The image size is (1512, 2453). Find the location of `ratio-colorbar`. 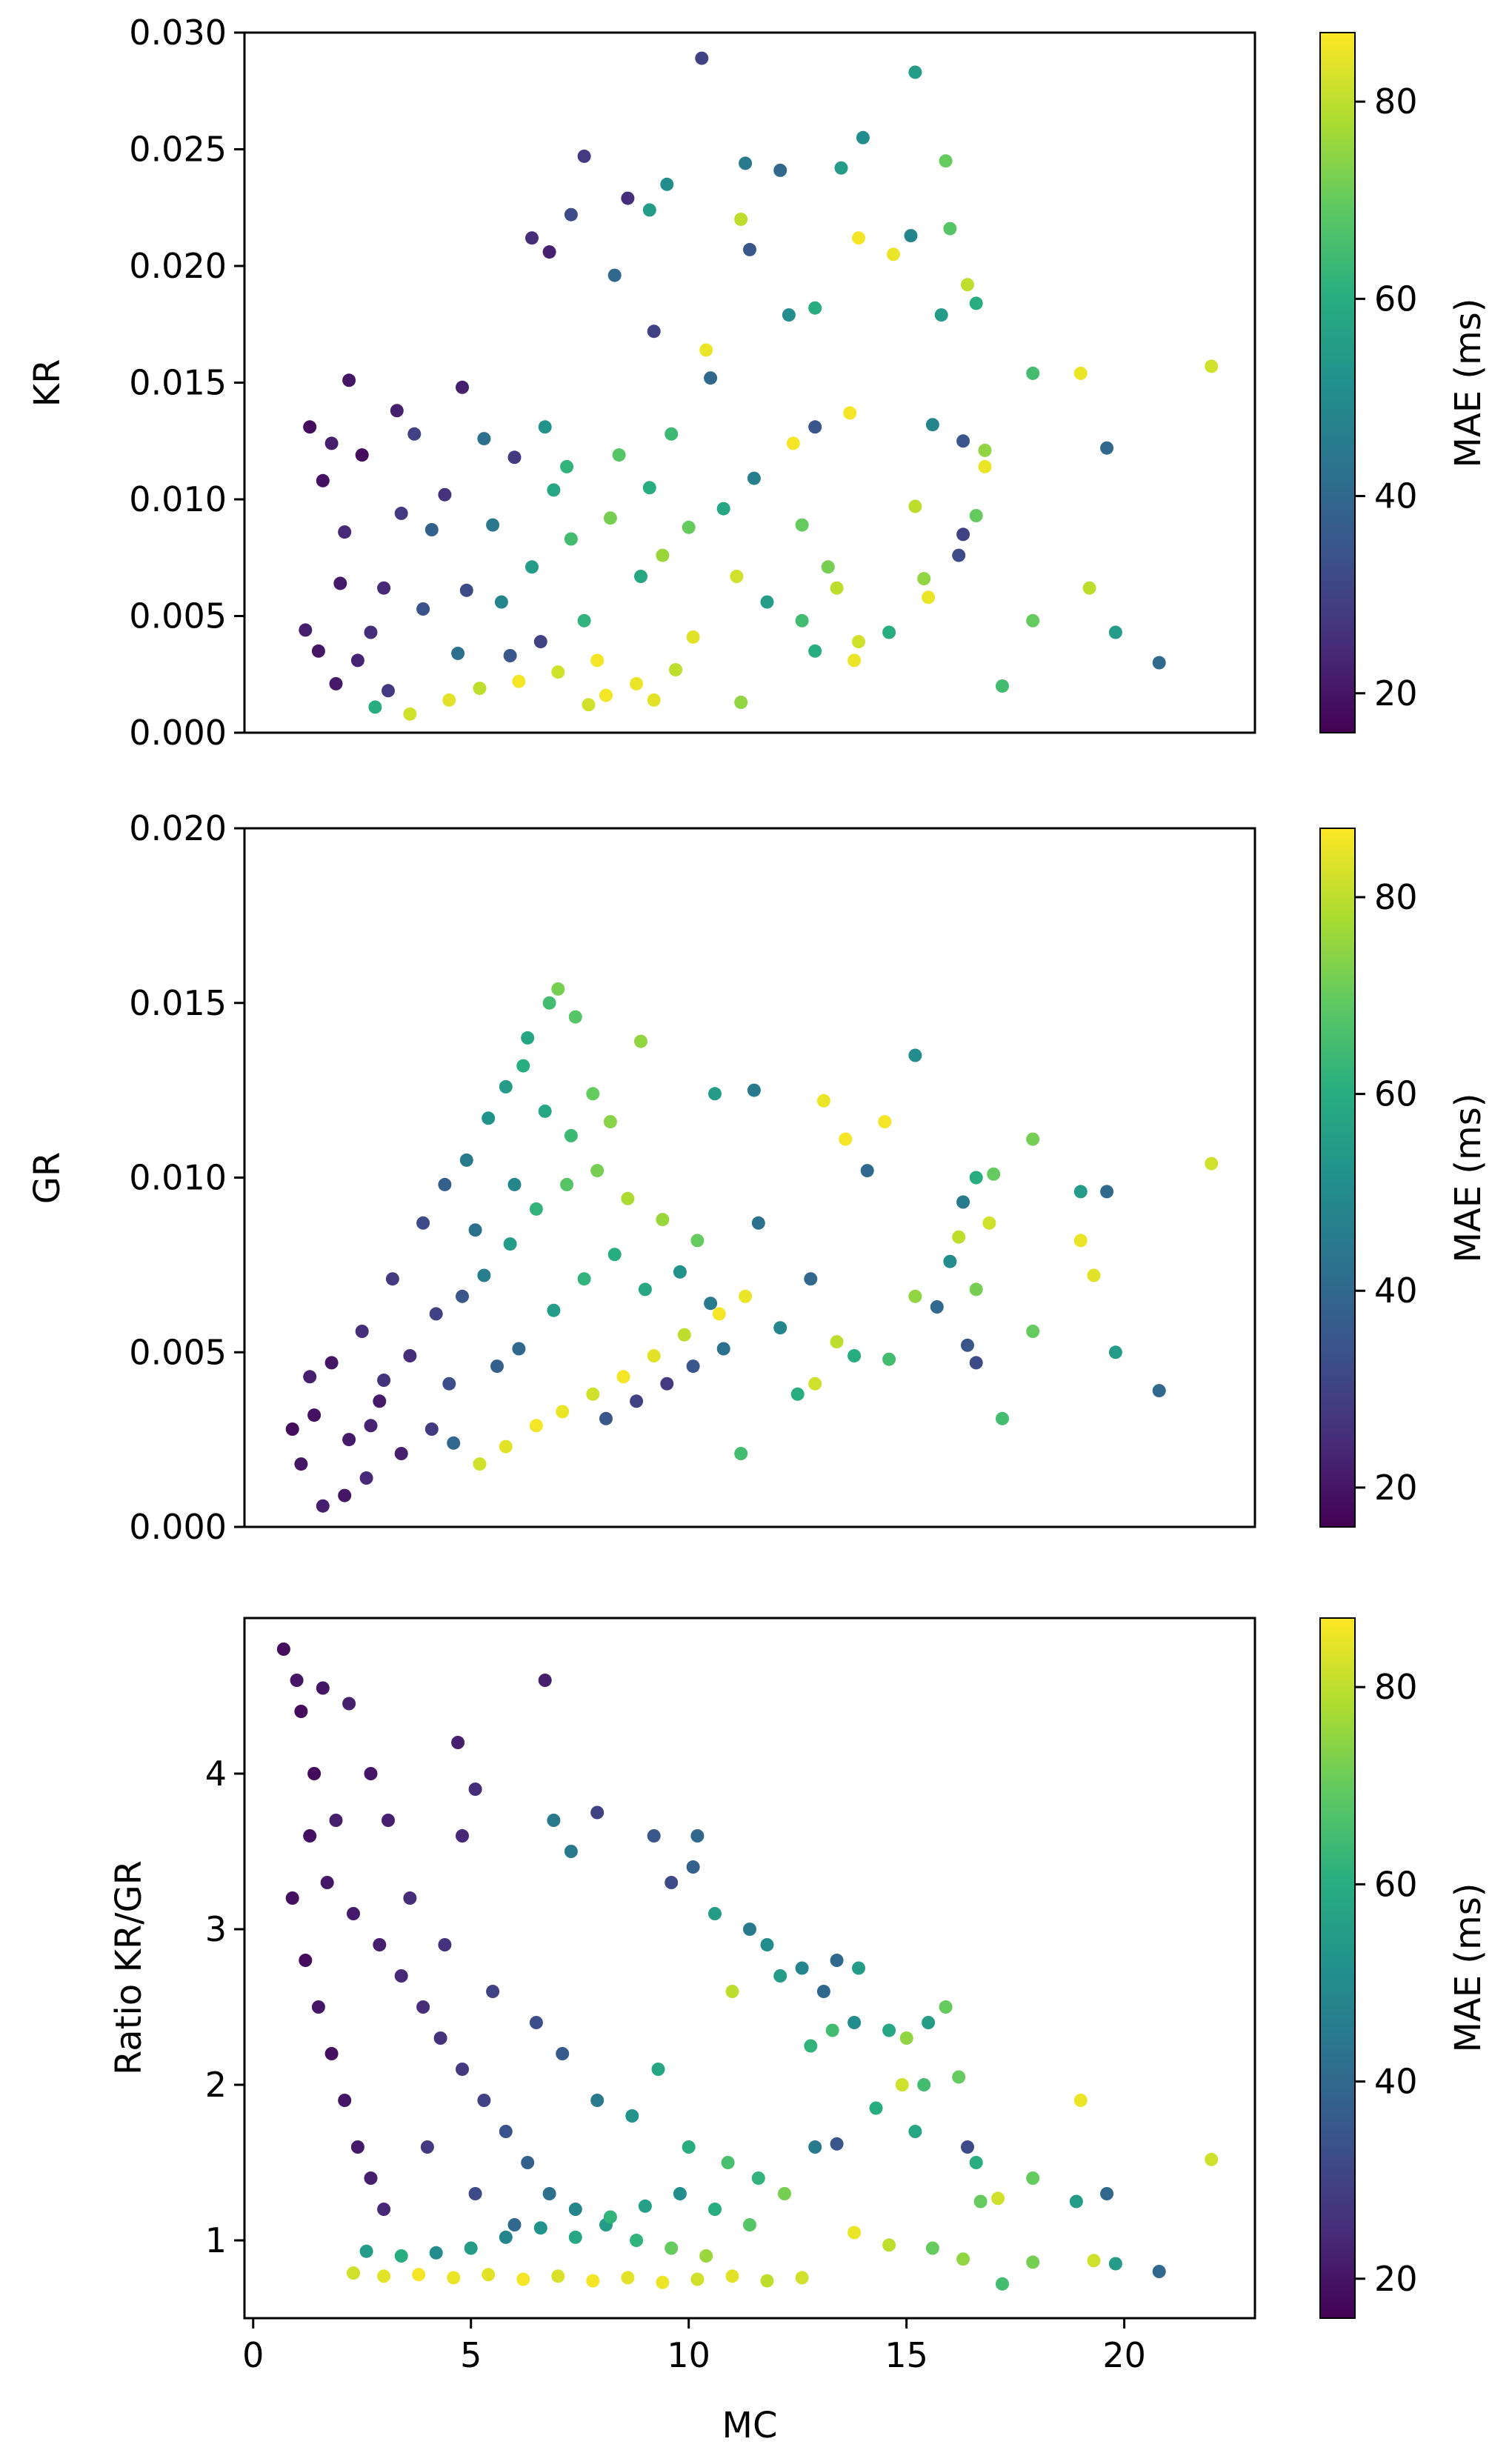

ratio-colorbar is located at coordinates (1337, 1968).